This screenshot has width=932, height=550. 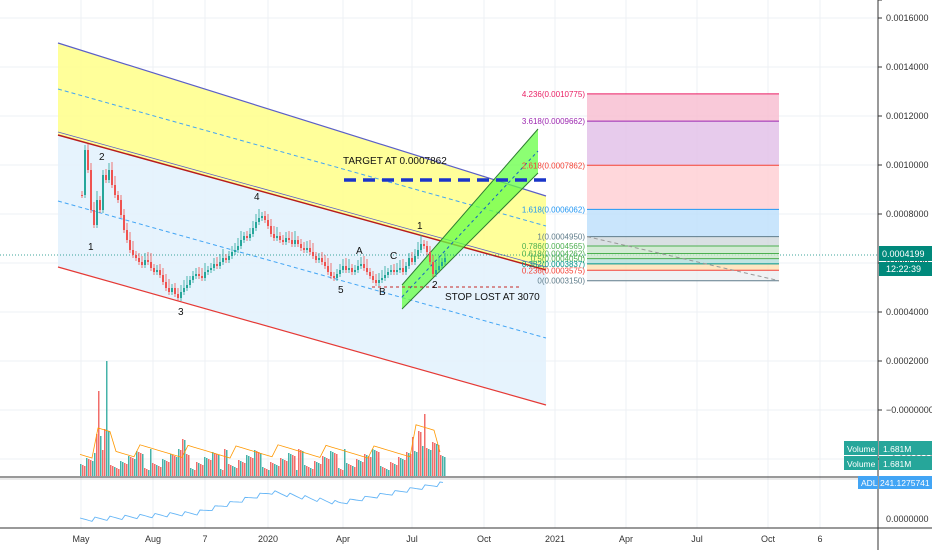 What do you see at coordinates (907, 18) in the screenshot?
I see `price-tick-label: 0.0016000` at bounding box center [907, 18].